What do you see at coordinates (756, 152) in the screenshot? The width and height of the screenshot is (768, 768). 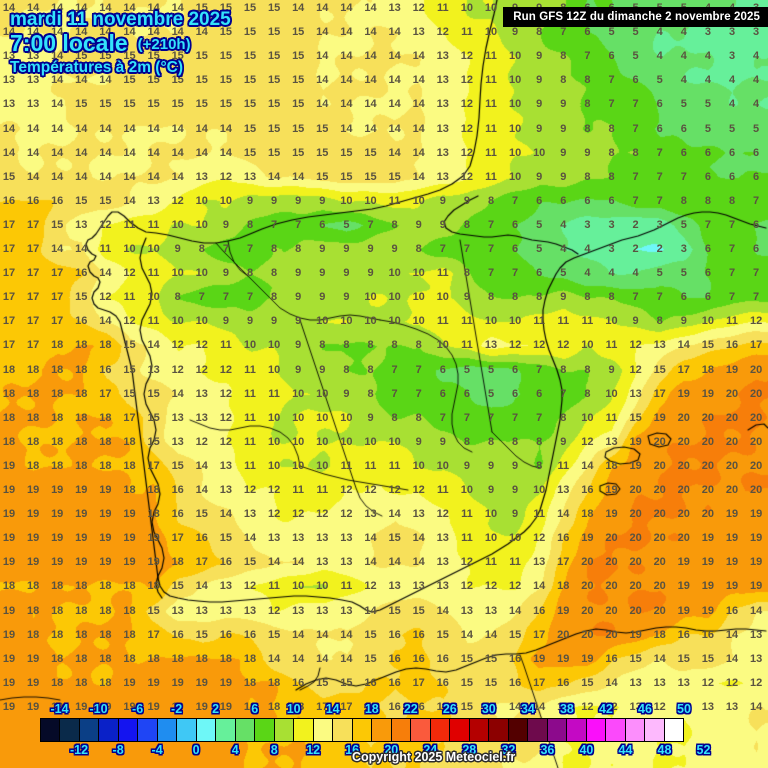 I see `grid-value: 6` at bounding box center [756, 152].